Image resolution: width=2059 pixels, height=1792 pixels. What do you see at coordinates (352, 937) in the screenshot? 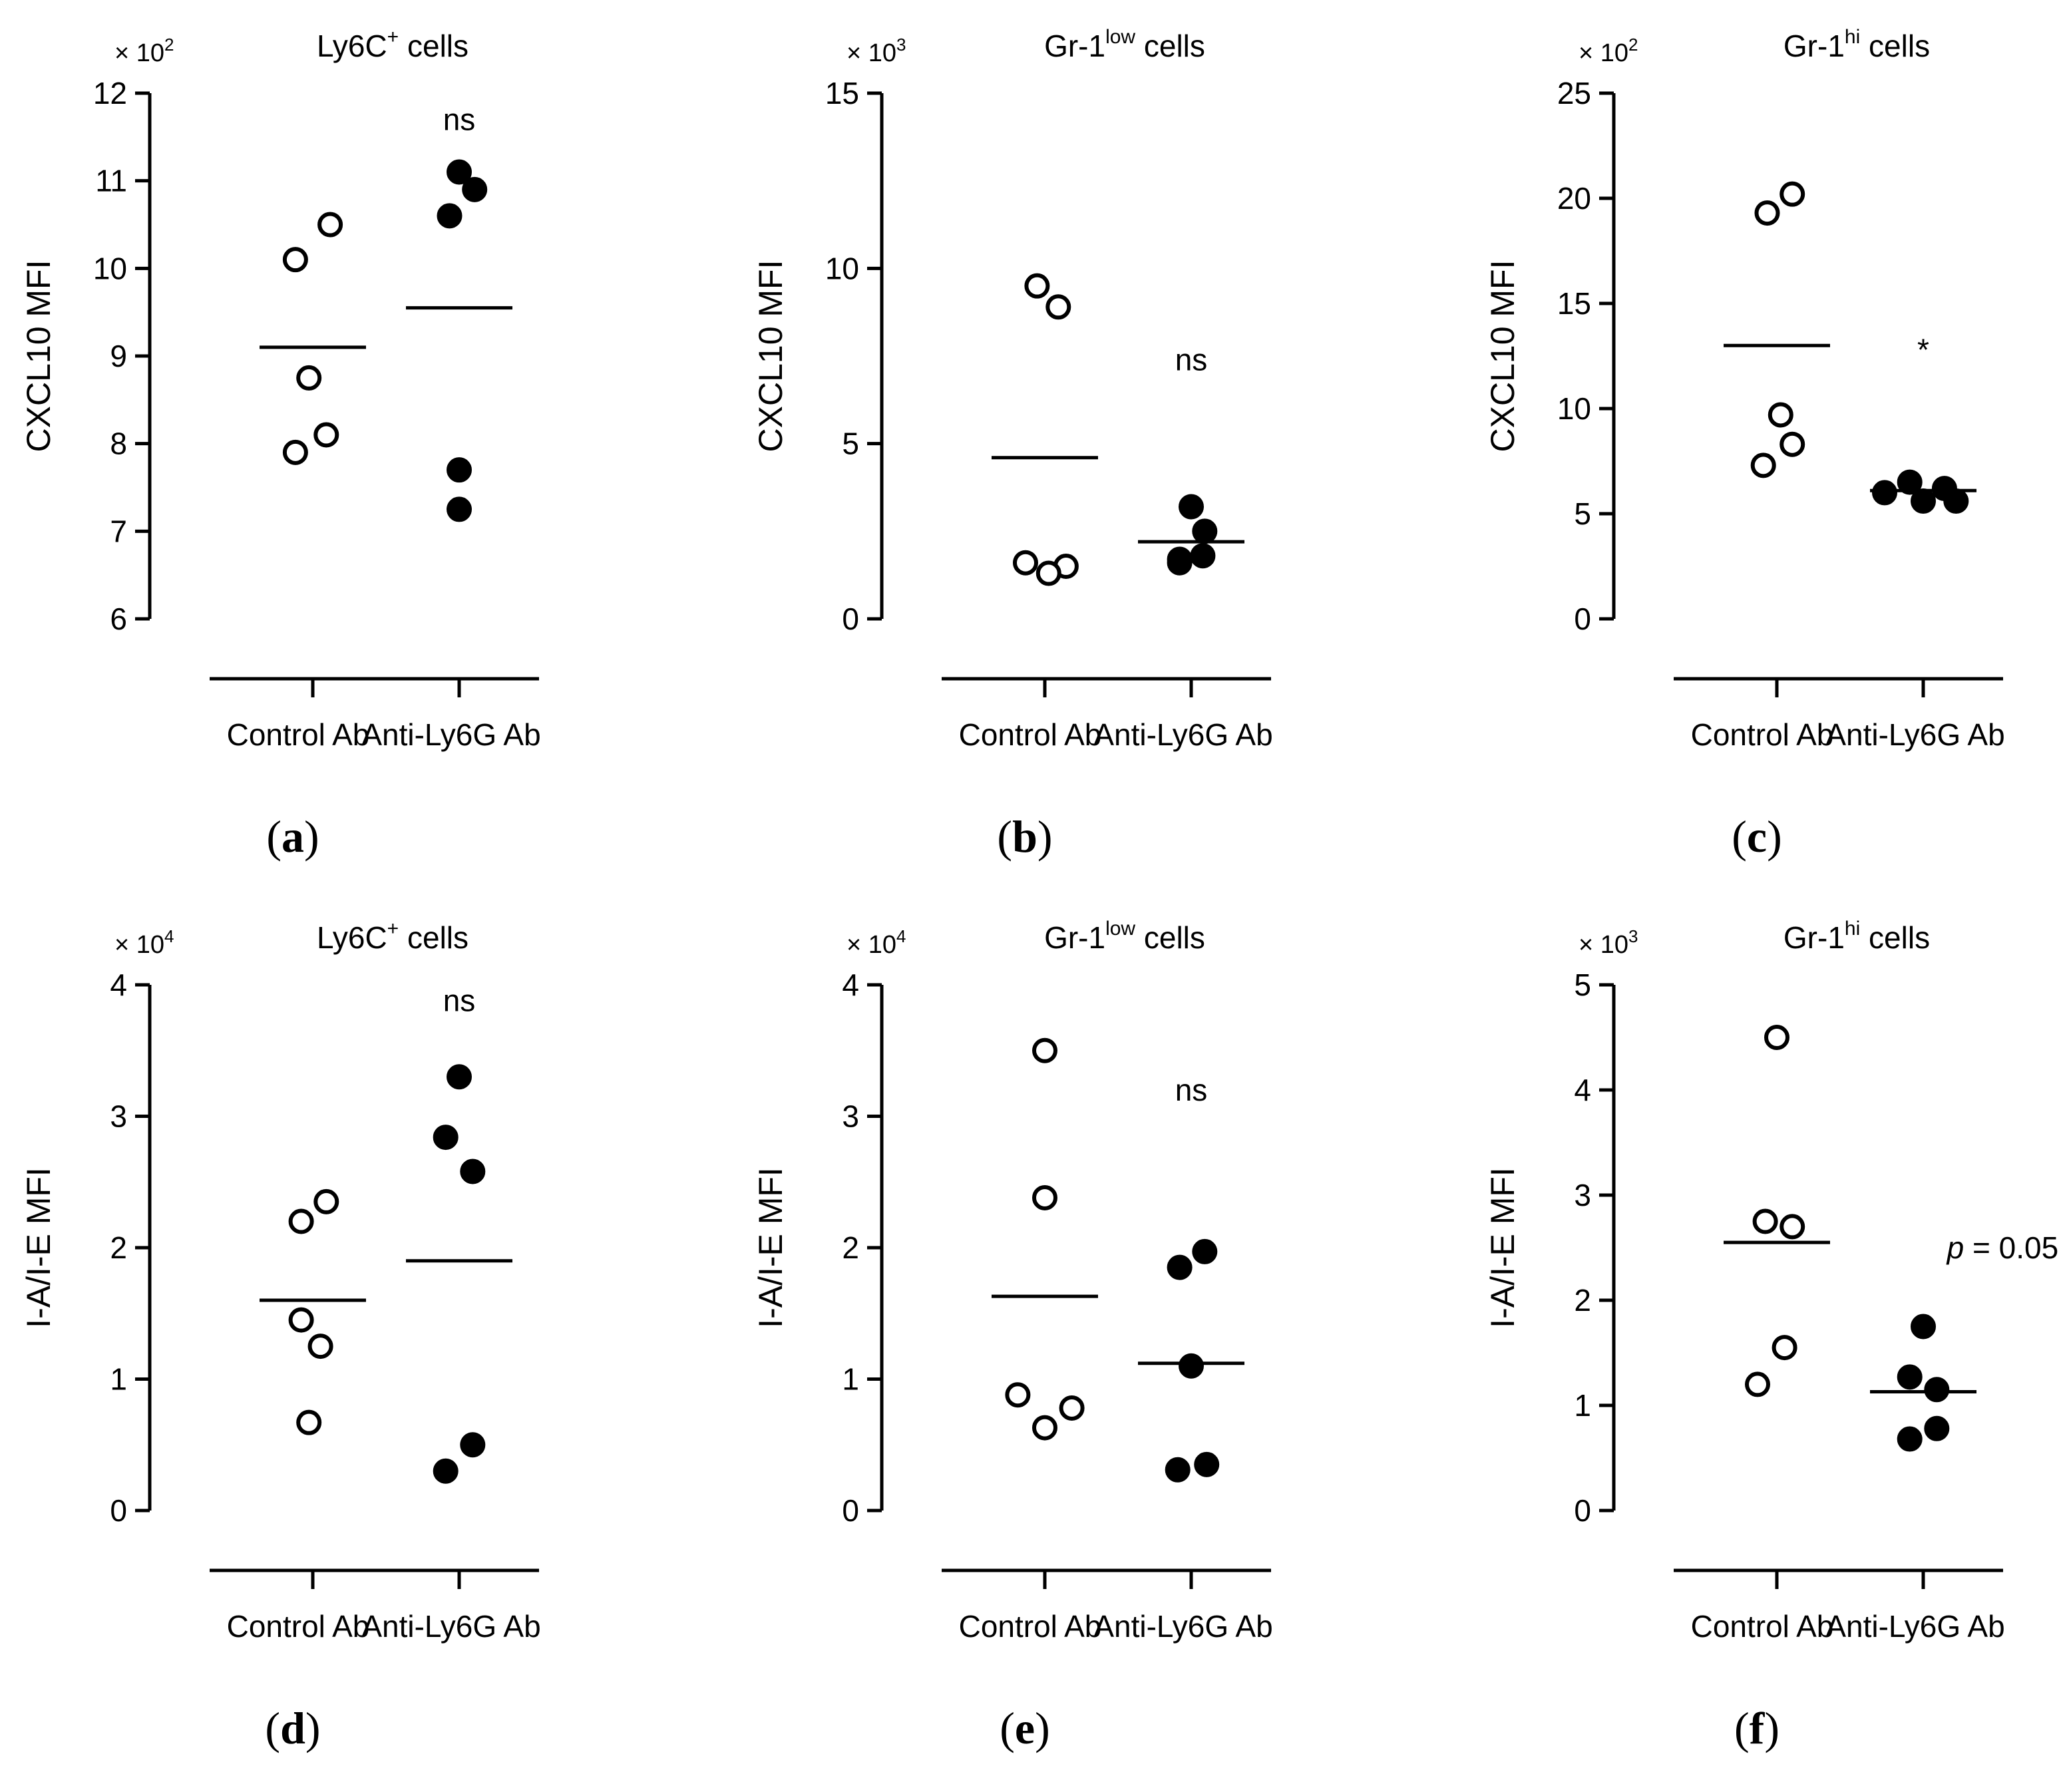
I see `title-main: Ly6C` at bounding box center [352, 937].